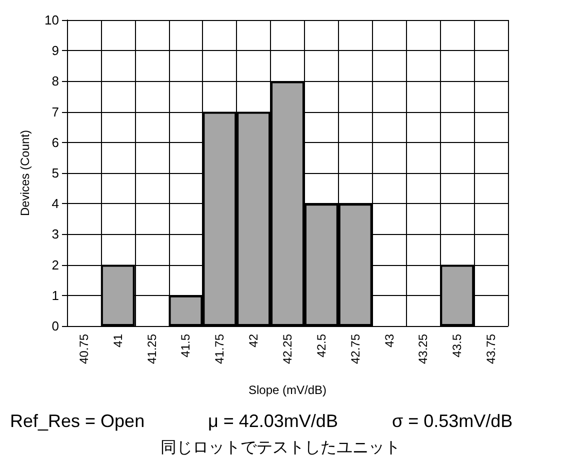 The width and height of the screenshot is (561, 464). What do you see at coordinates (287, 390) in the screenshot?
I see `x-axis-title: Slope (mV/dB)` at bounding box center [287, 390].